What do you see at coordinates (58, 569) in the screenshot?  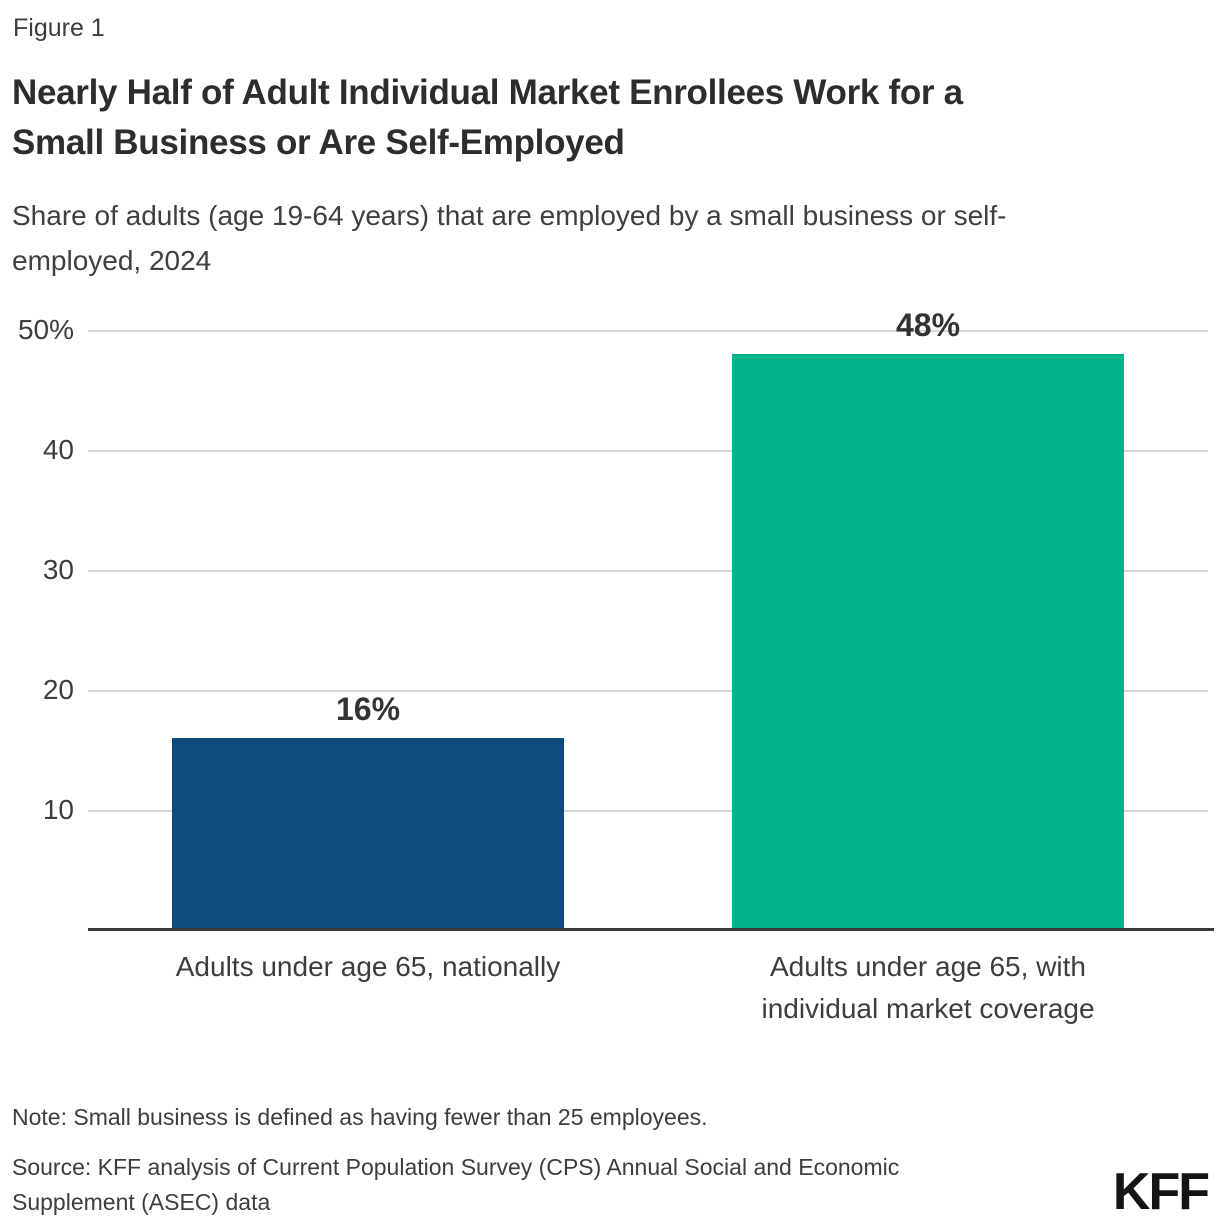 I see `y-axis-tick-label: 30` at bounding box center [58, 569].